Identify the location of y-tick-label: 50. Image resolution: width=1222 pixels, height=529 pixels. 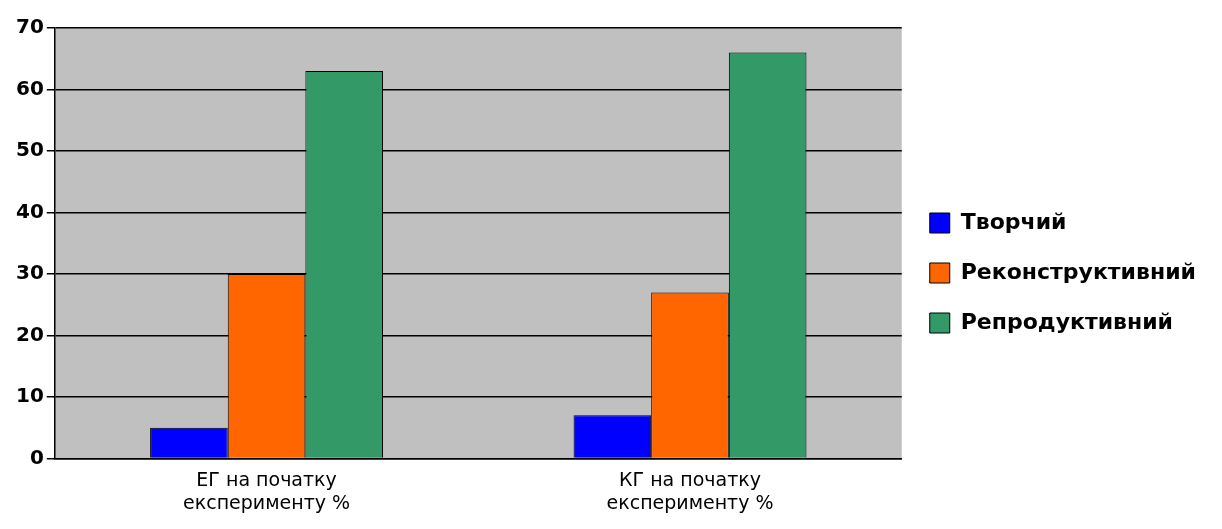
(29, 149).